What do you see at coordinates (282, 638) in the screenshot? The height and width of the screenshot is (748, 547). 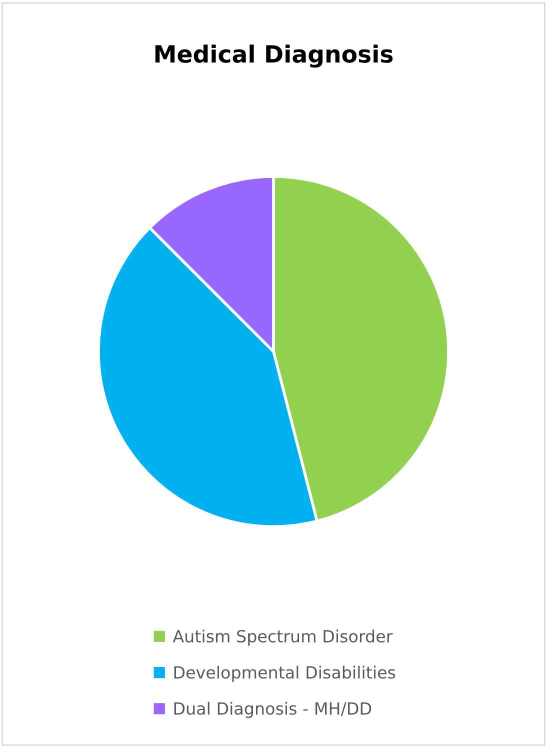 I see `legend-label: Autism Spectrum Disorder` at bounding box center [282, 638].